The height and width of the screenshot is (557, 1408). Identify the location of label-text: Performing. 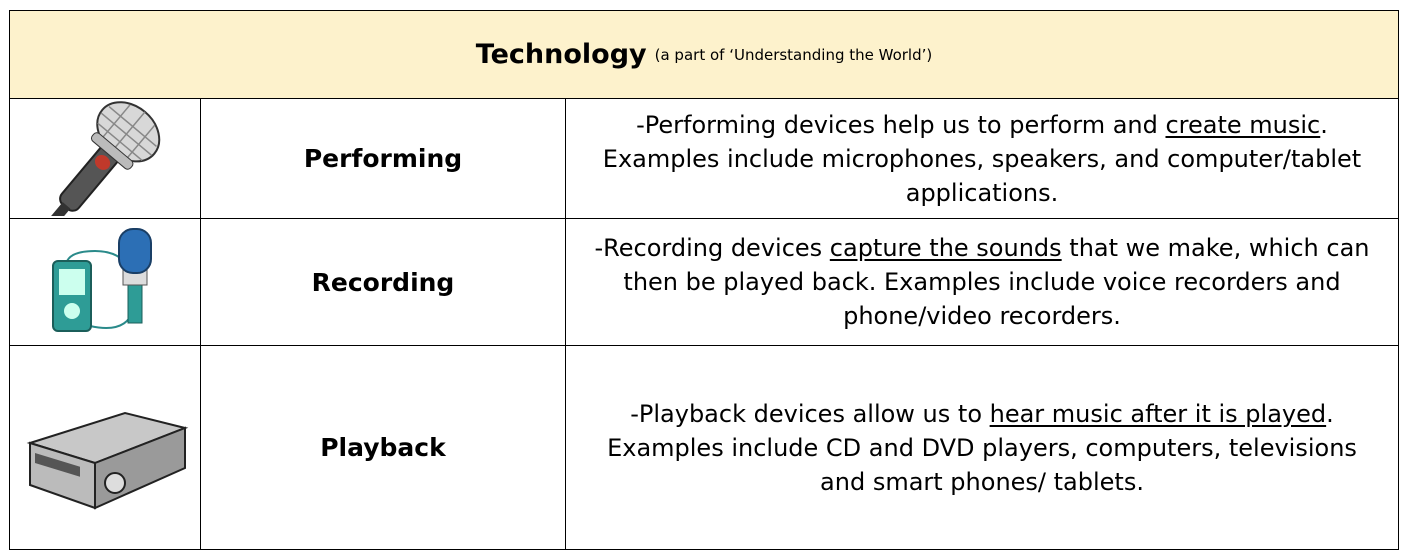
(383, 158).